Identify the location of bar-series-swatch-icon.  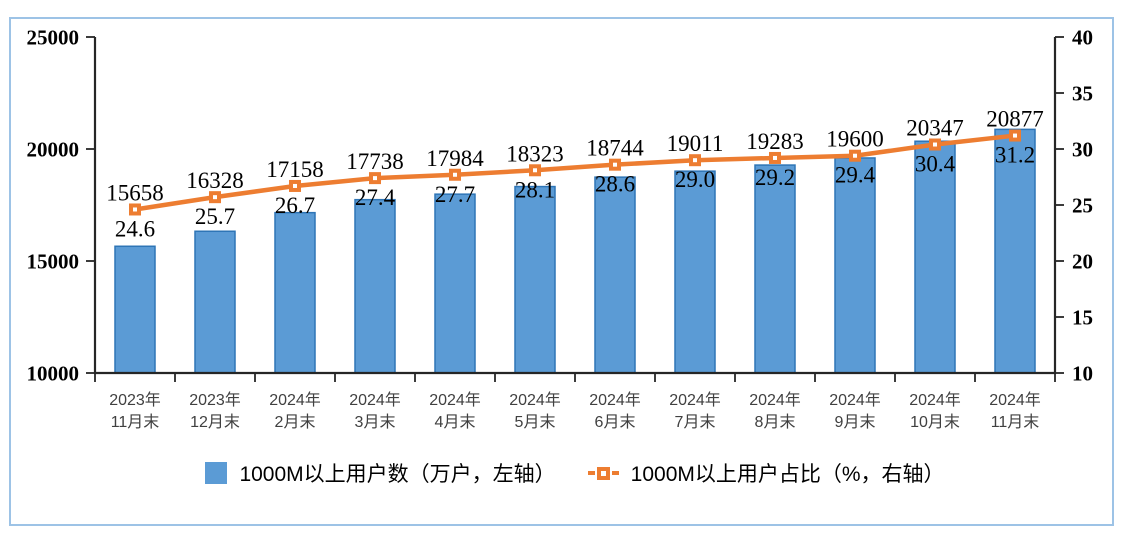
(216, 473).